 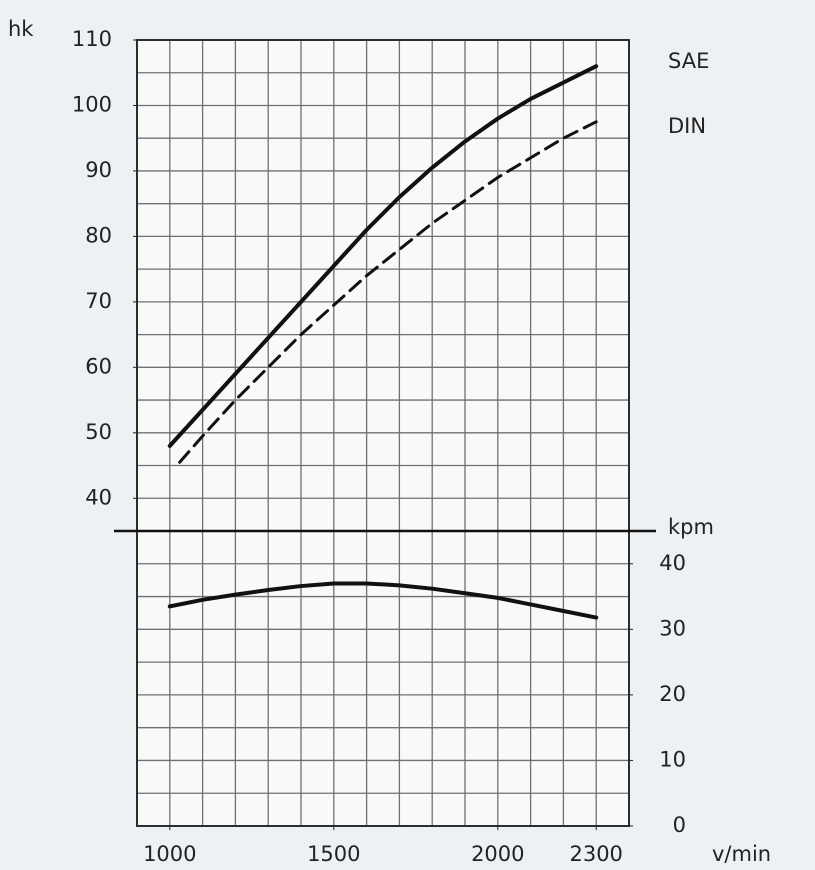 I want to click on series-label: SAE, so click(x=688, y=61).